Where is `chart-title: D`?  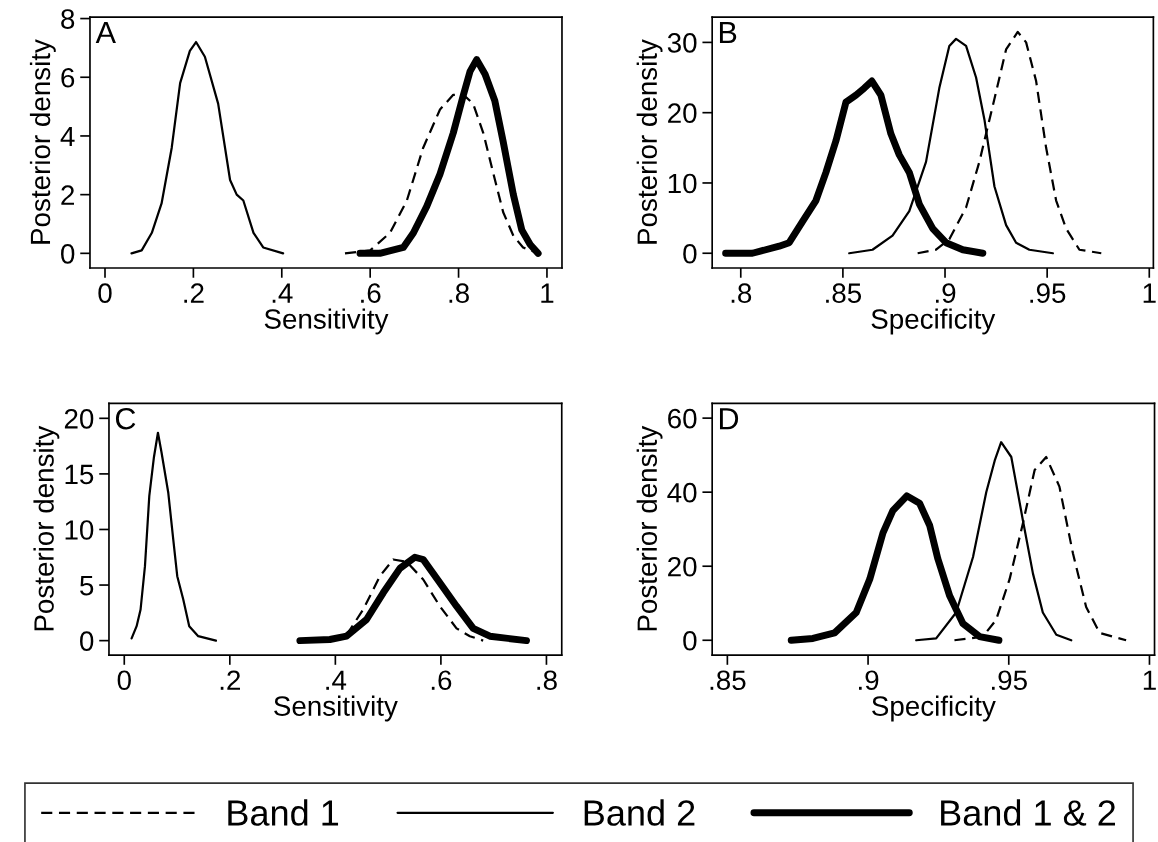
chart-title: D is located at coordinates (729, 419).